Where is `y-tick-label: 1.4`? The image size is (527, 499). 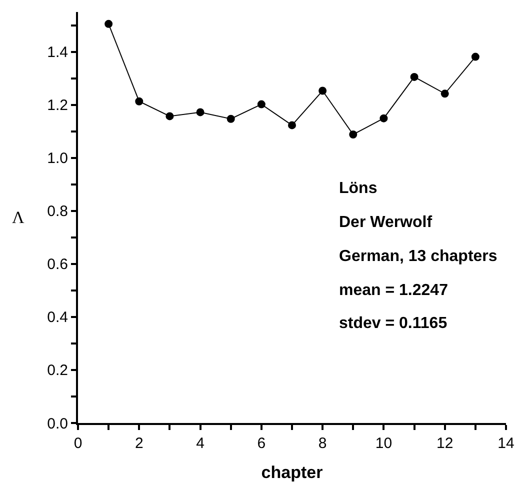
y-tick-label: 1.4 is located at coordinates (57, 53).